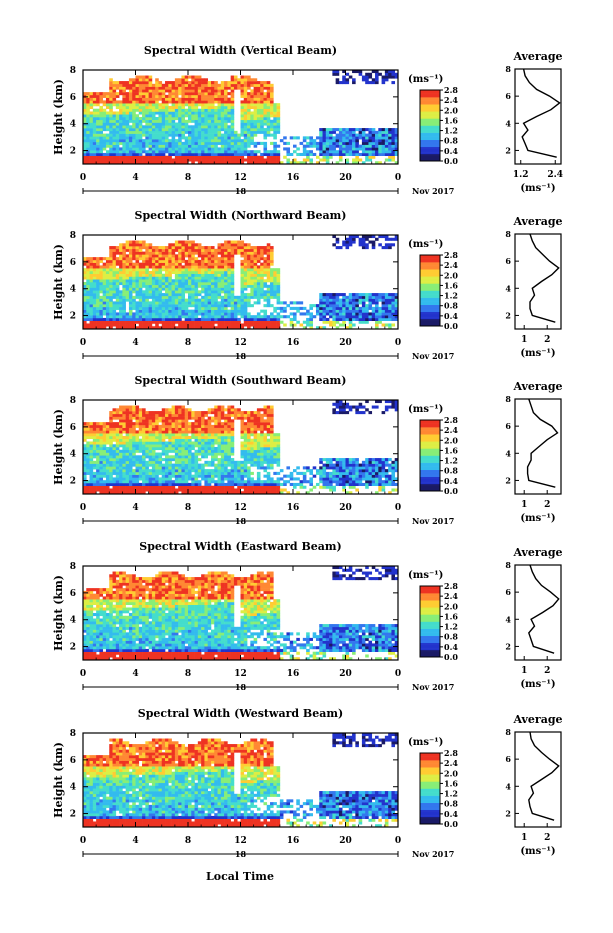 The width and height of the screenshot is (613, 933). What do you see at coordinates (508, 315) in the screenshot?
I see `average-y-tick-label: 2` at bounding box center [508, 315].